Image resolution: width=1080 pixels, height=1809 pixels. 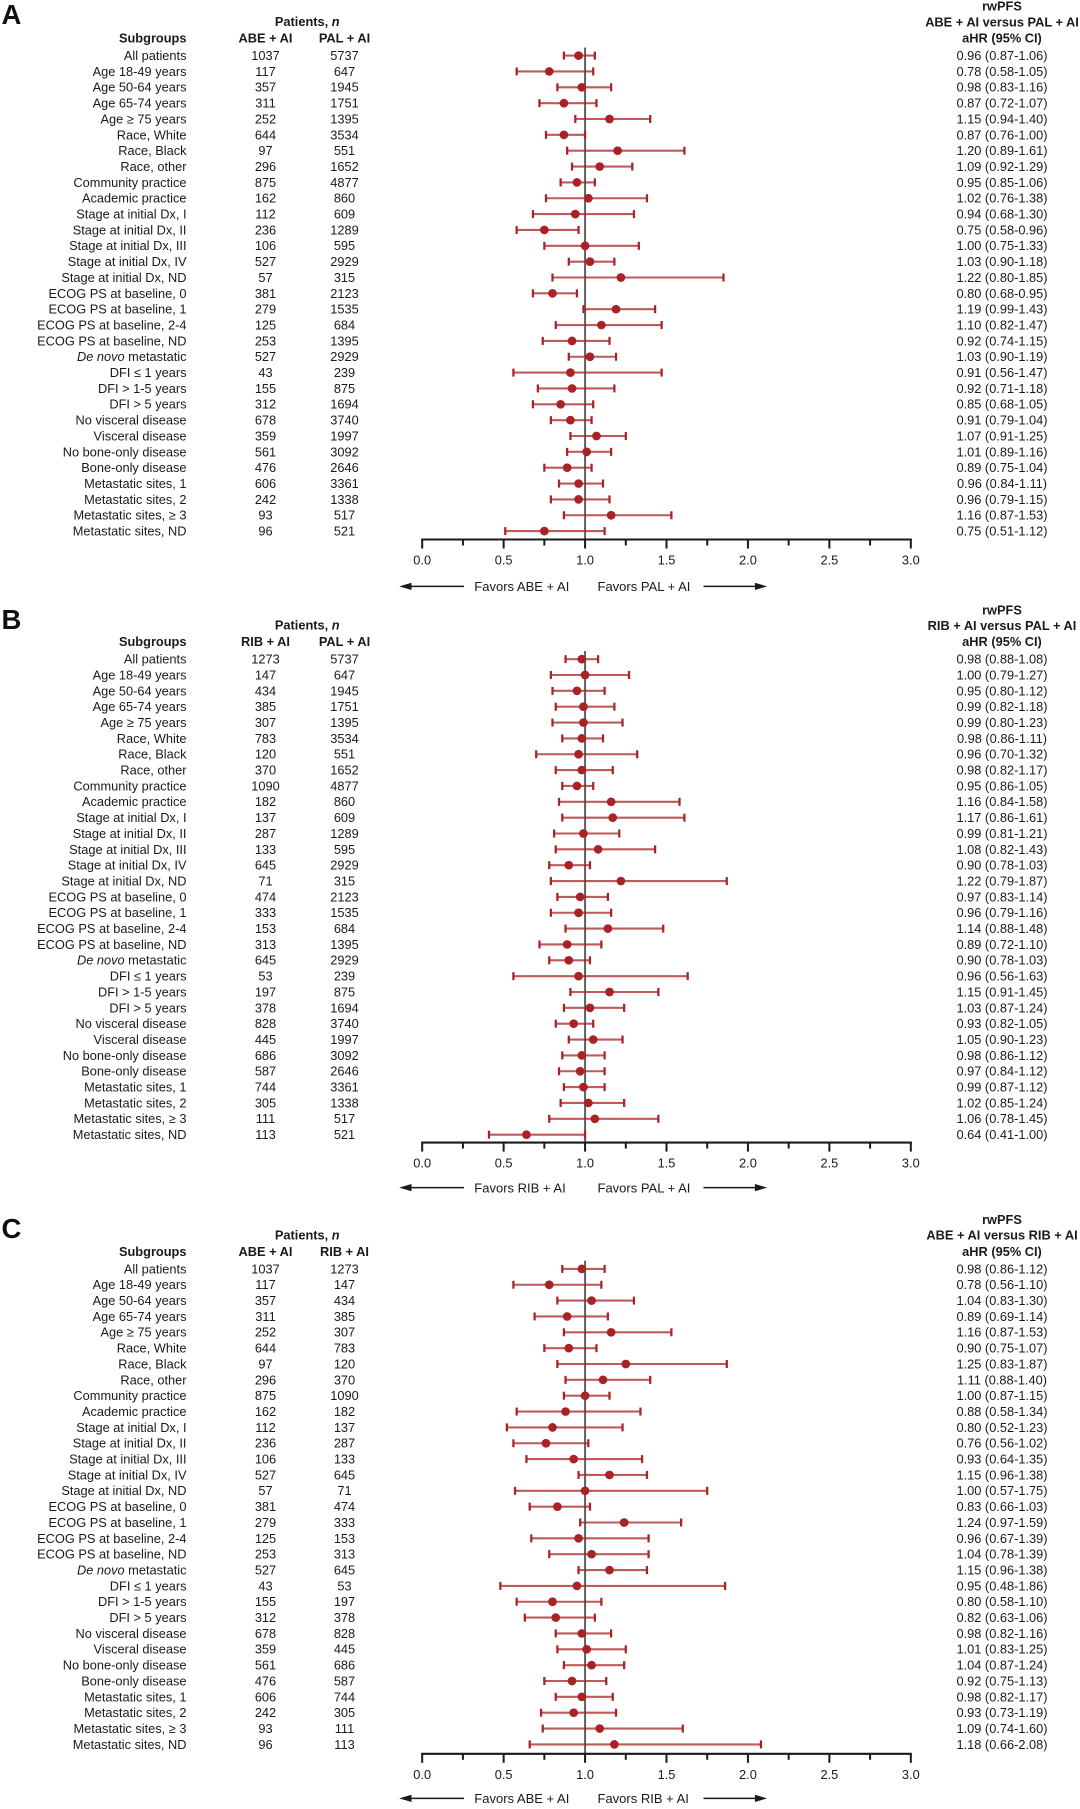 I want to click on svg-text: ABE + AI versus RIB + AI, so click(x=1001, y=1235).